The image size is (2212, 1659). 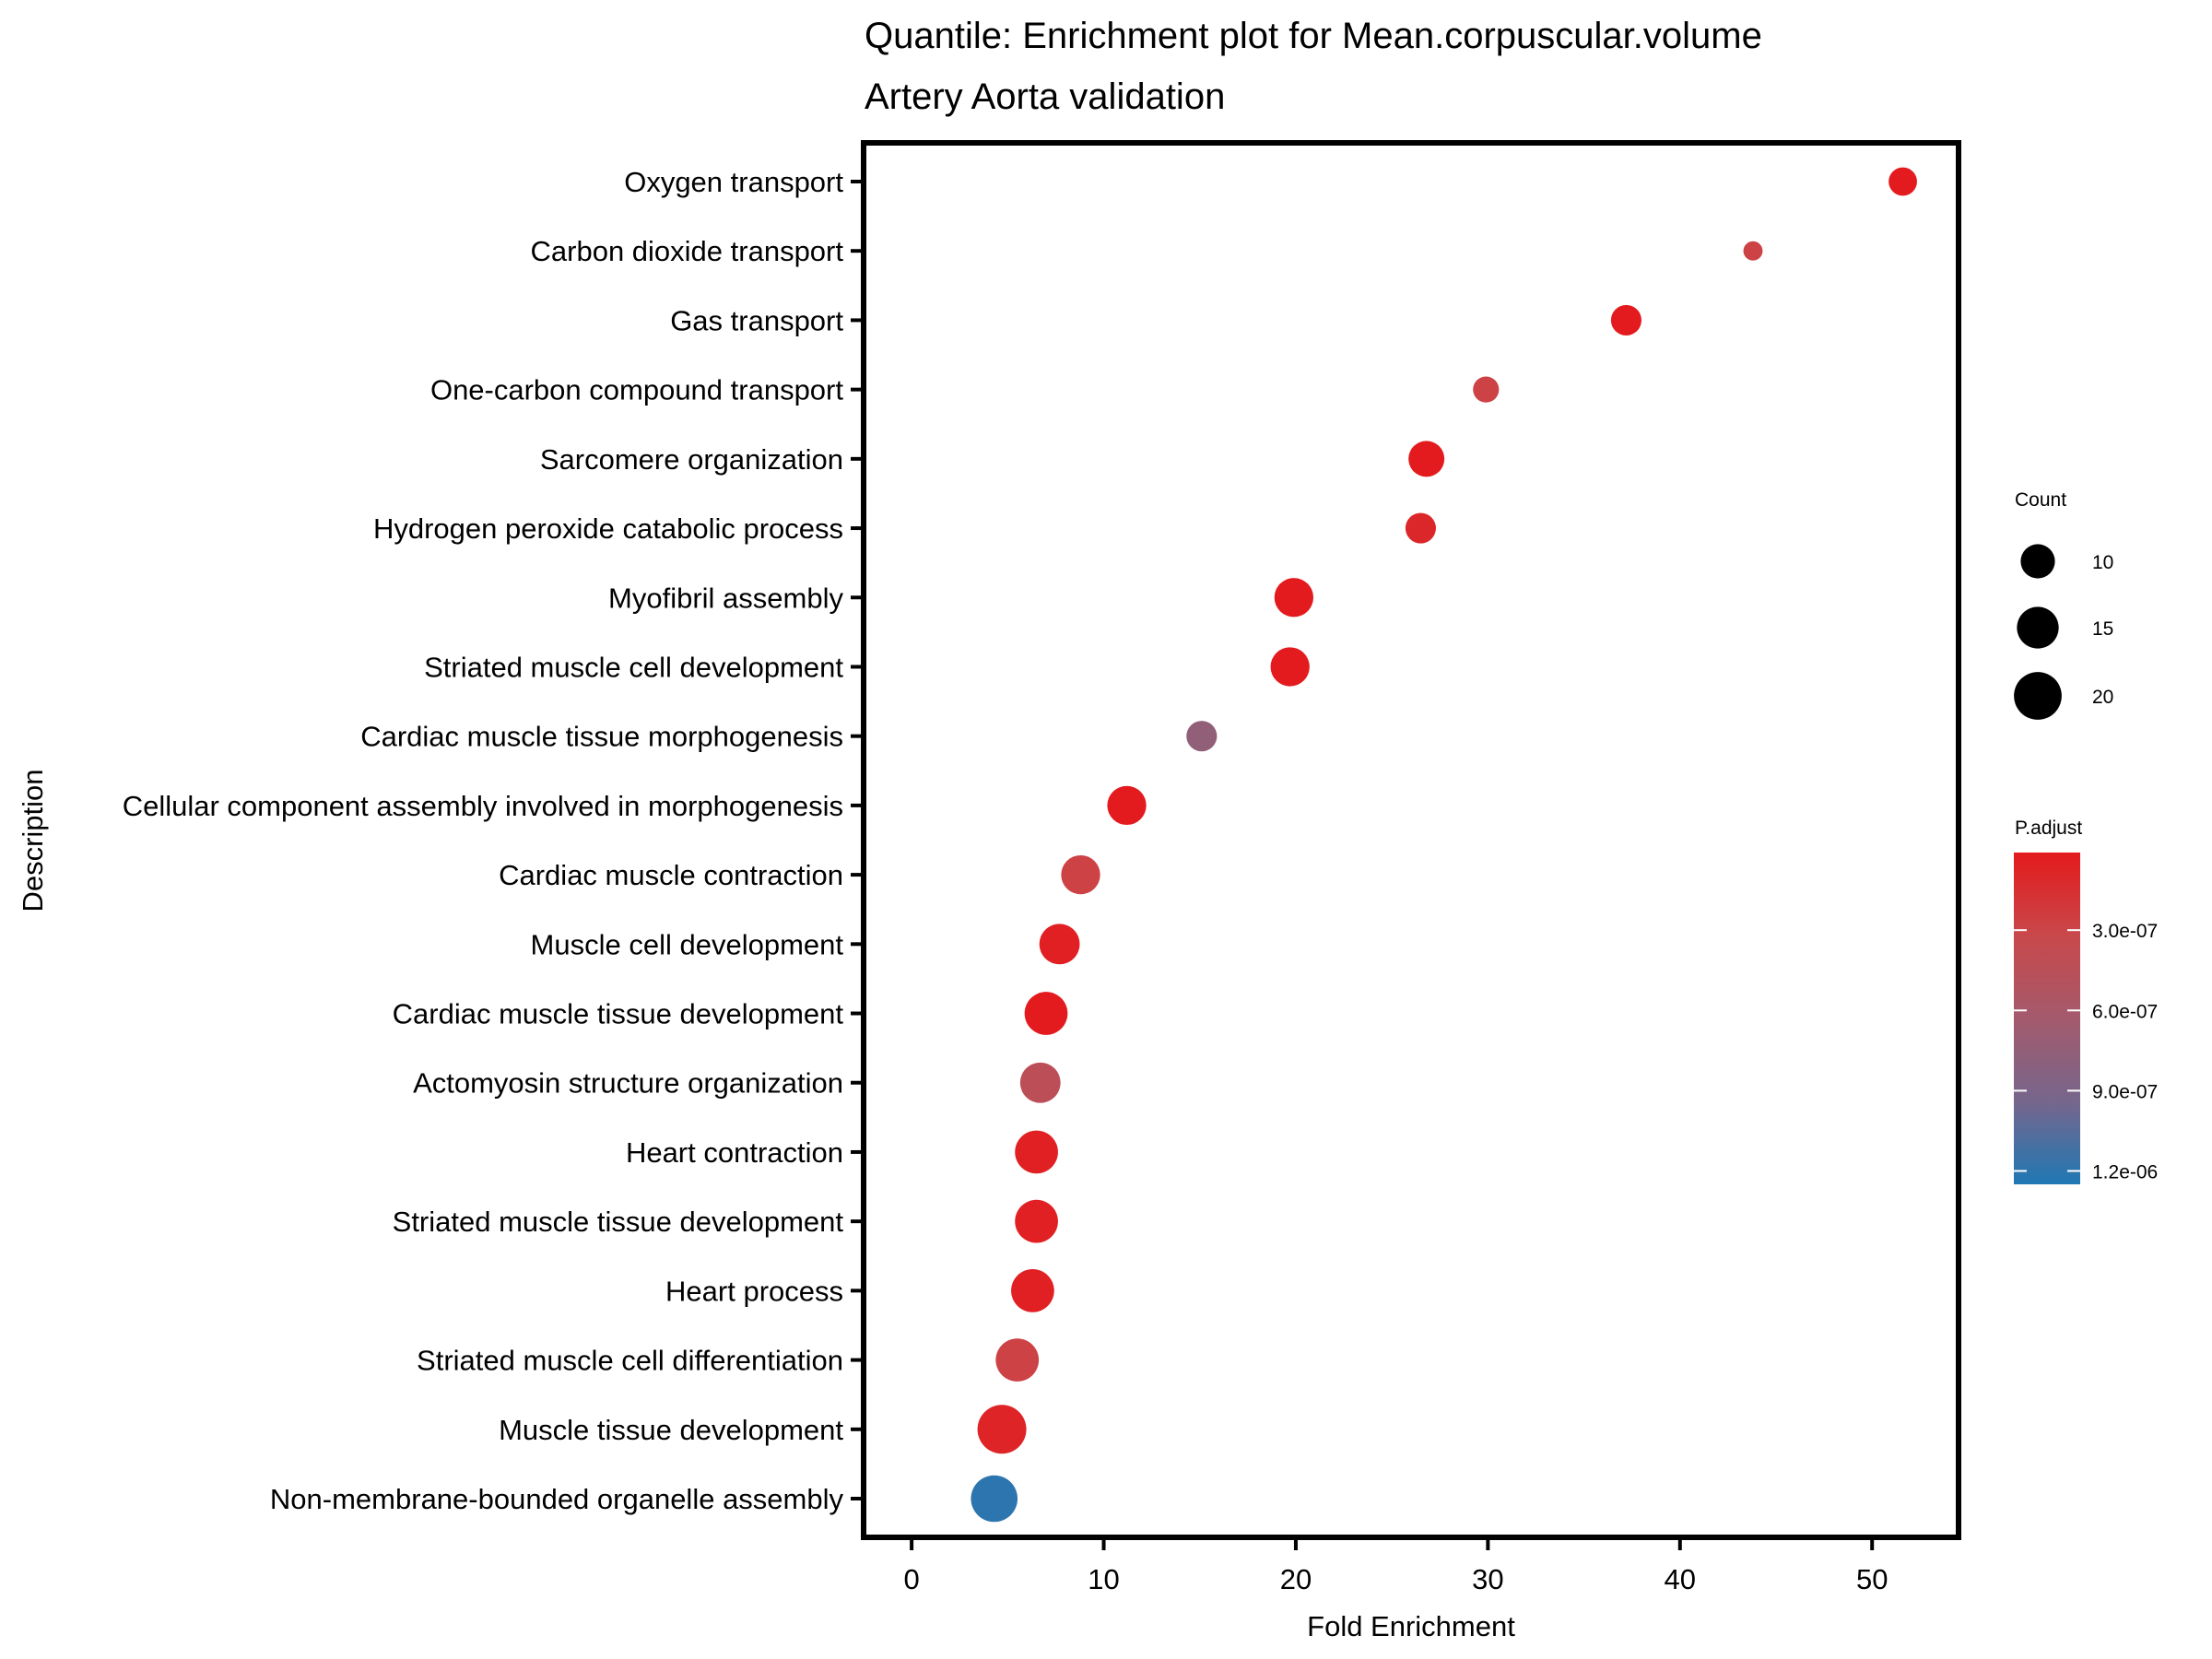 I want to click on y-tick-label: One-carbon compound transport, so click(x=636, y=390).